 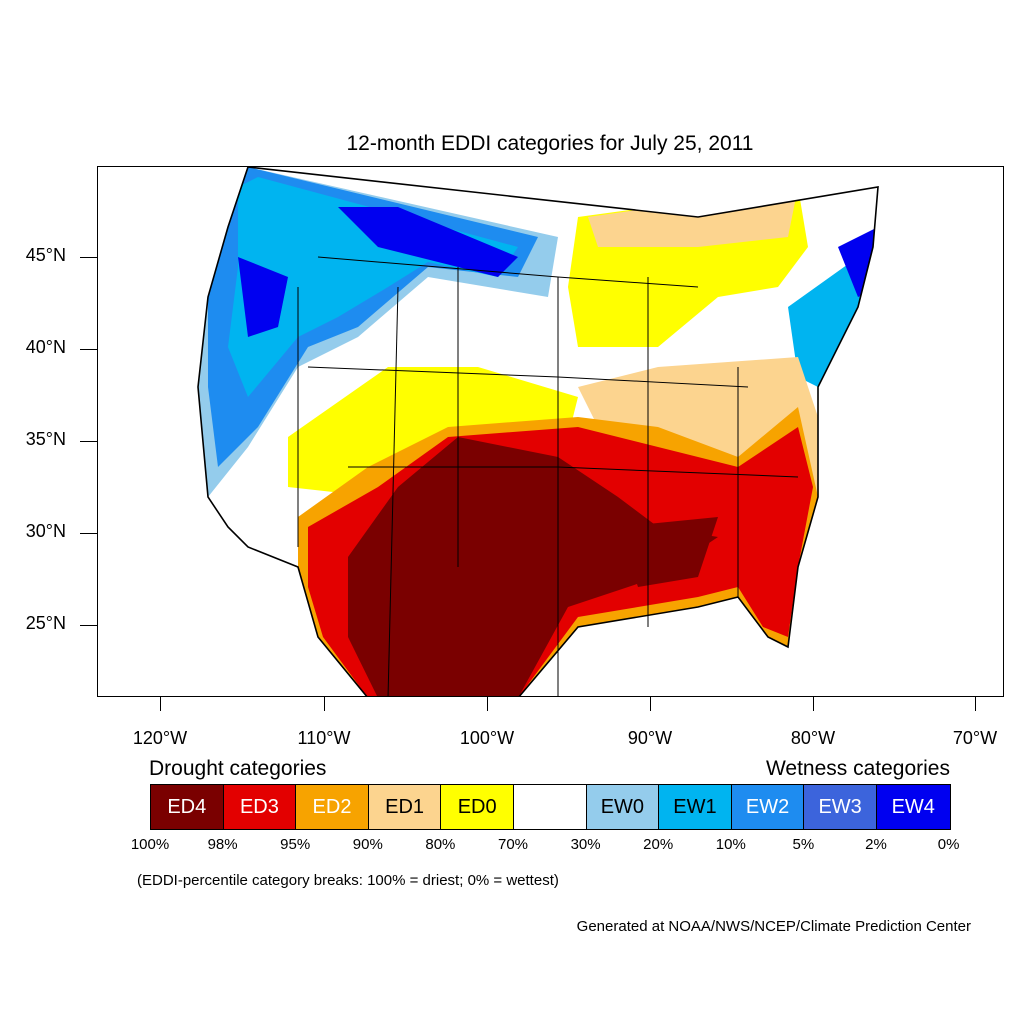 What do you see at coordinates (948, 844) in the screenshot?
I see `percent-tick-label: 0%` at bounding box center [948, 844].